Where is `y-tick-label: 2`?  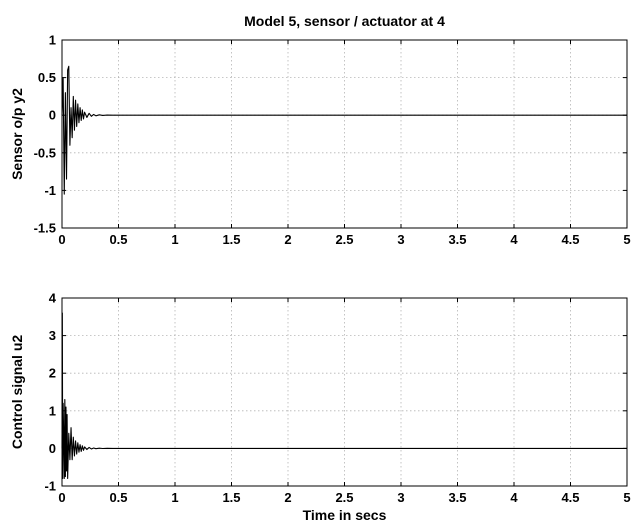 y-tick-label: 2 is located at coordinates (52, 373).